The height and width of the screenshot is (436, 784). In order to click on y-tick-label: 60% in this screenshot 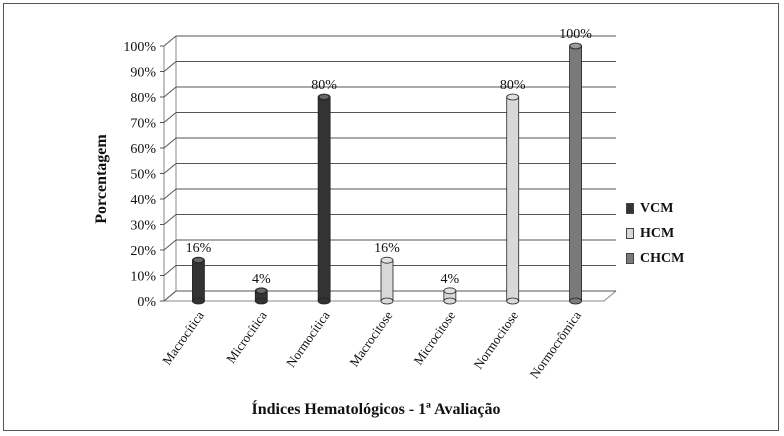, I will do `click(143, 149)`.